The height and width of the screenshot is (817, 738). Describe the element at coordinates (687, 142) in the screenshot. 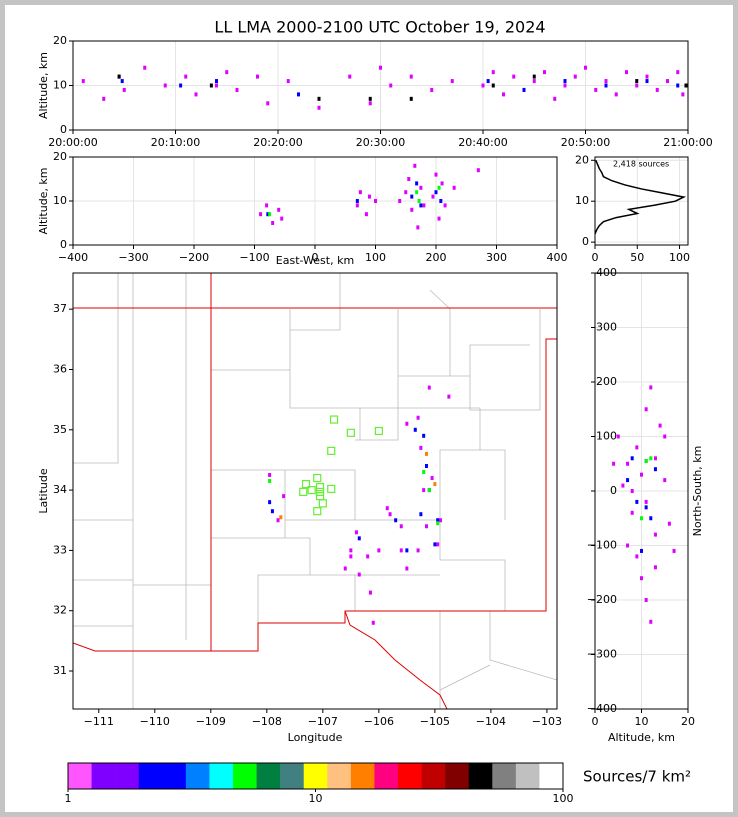

I see `x-tick-label: 21:00:00` at that location.